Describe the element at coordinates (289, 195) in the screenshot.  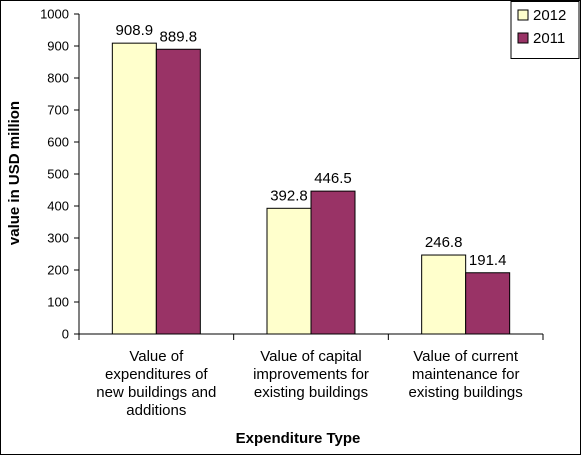
I see `data-label-2012-2: 392.8` at that location.